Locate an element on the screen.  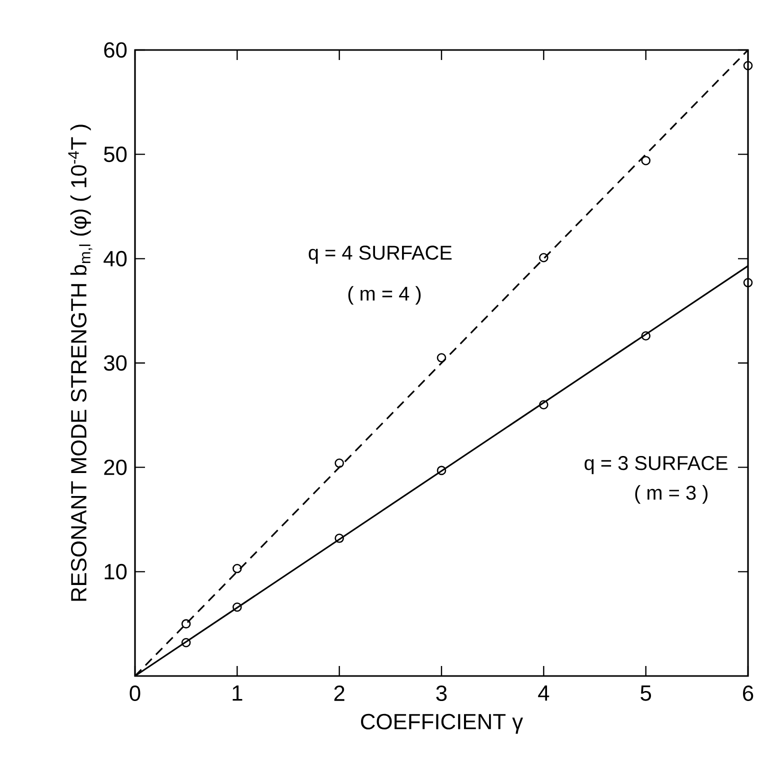
y-tick-label: 40 is located at coordinates (115, 258).